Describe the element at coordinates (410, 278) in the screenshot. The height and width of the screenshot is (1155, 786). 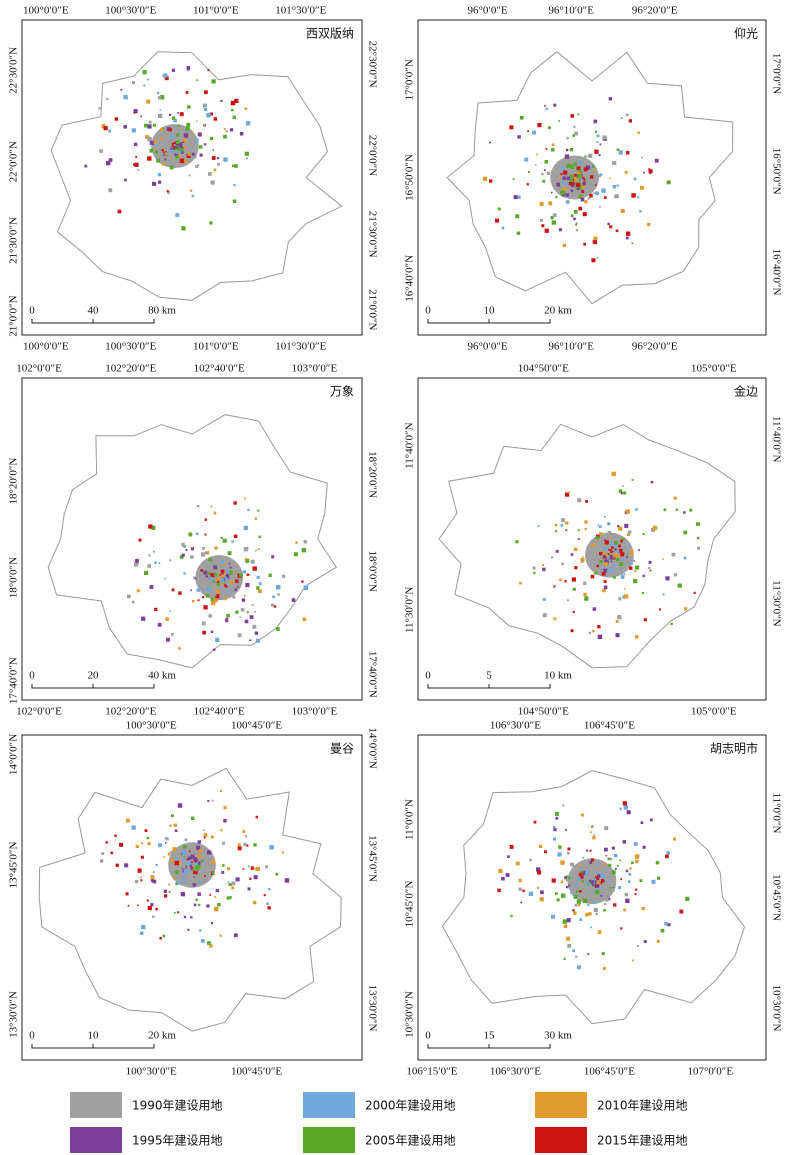
I see `left-coord-label: 16°40′0″N` at that location.